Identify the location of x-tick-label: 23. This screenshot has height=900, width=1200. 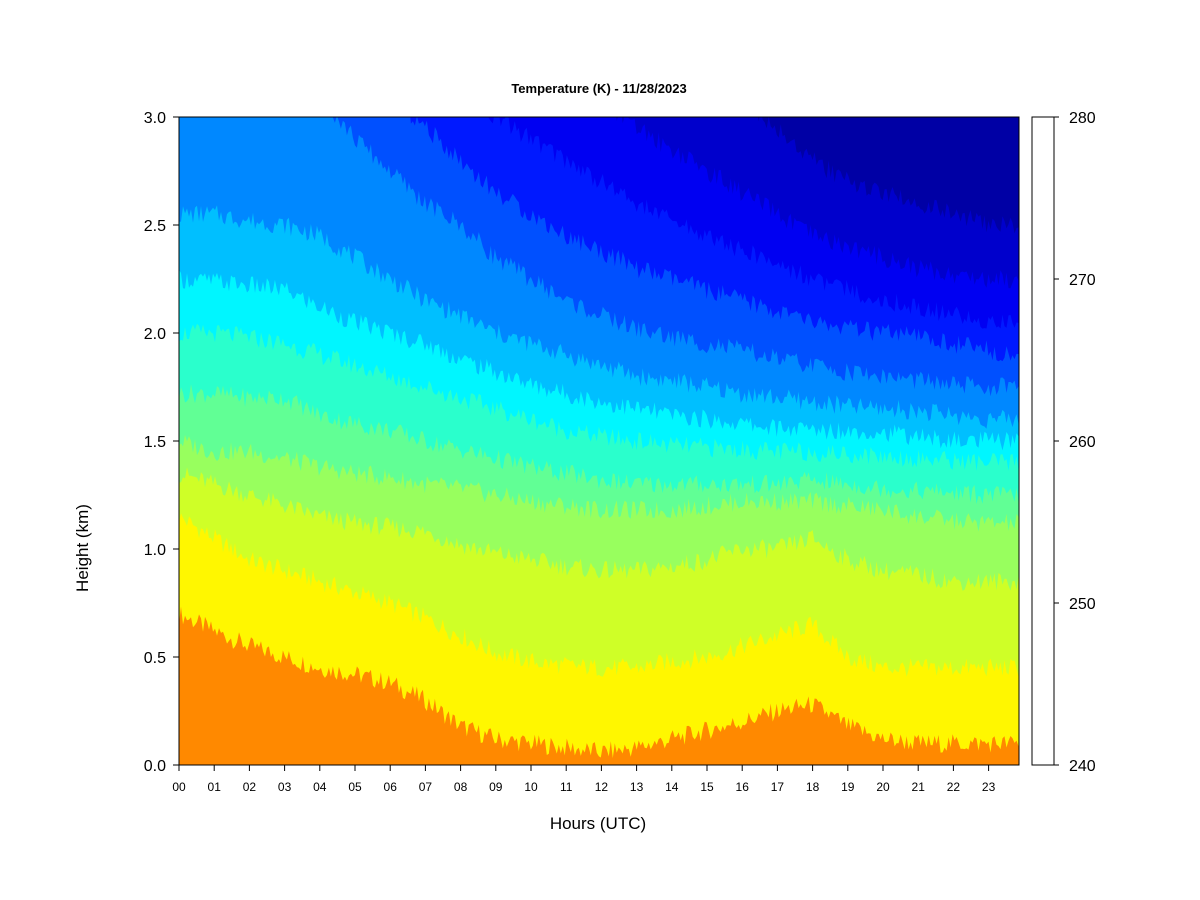
(989, 787).